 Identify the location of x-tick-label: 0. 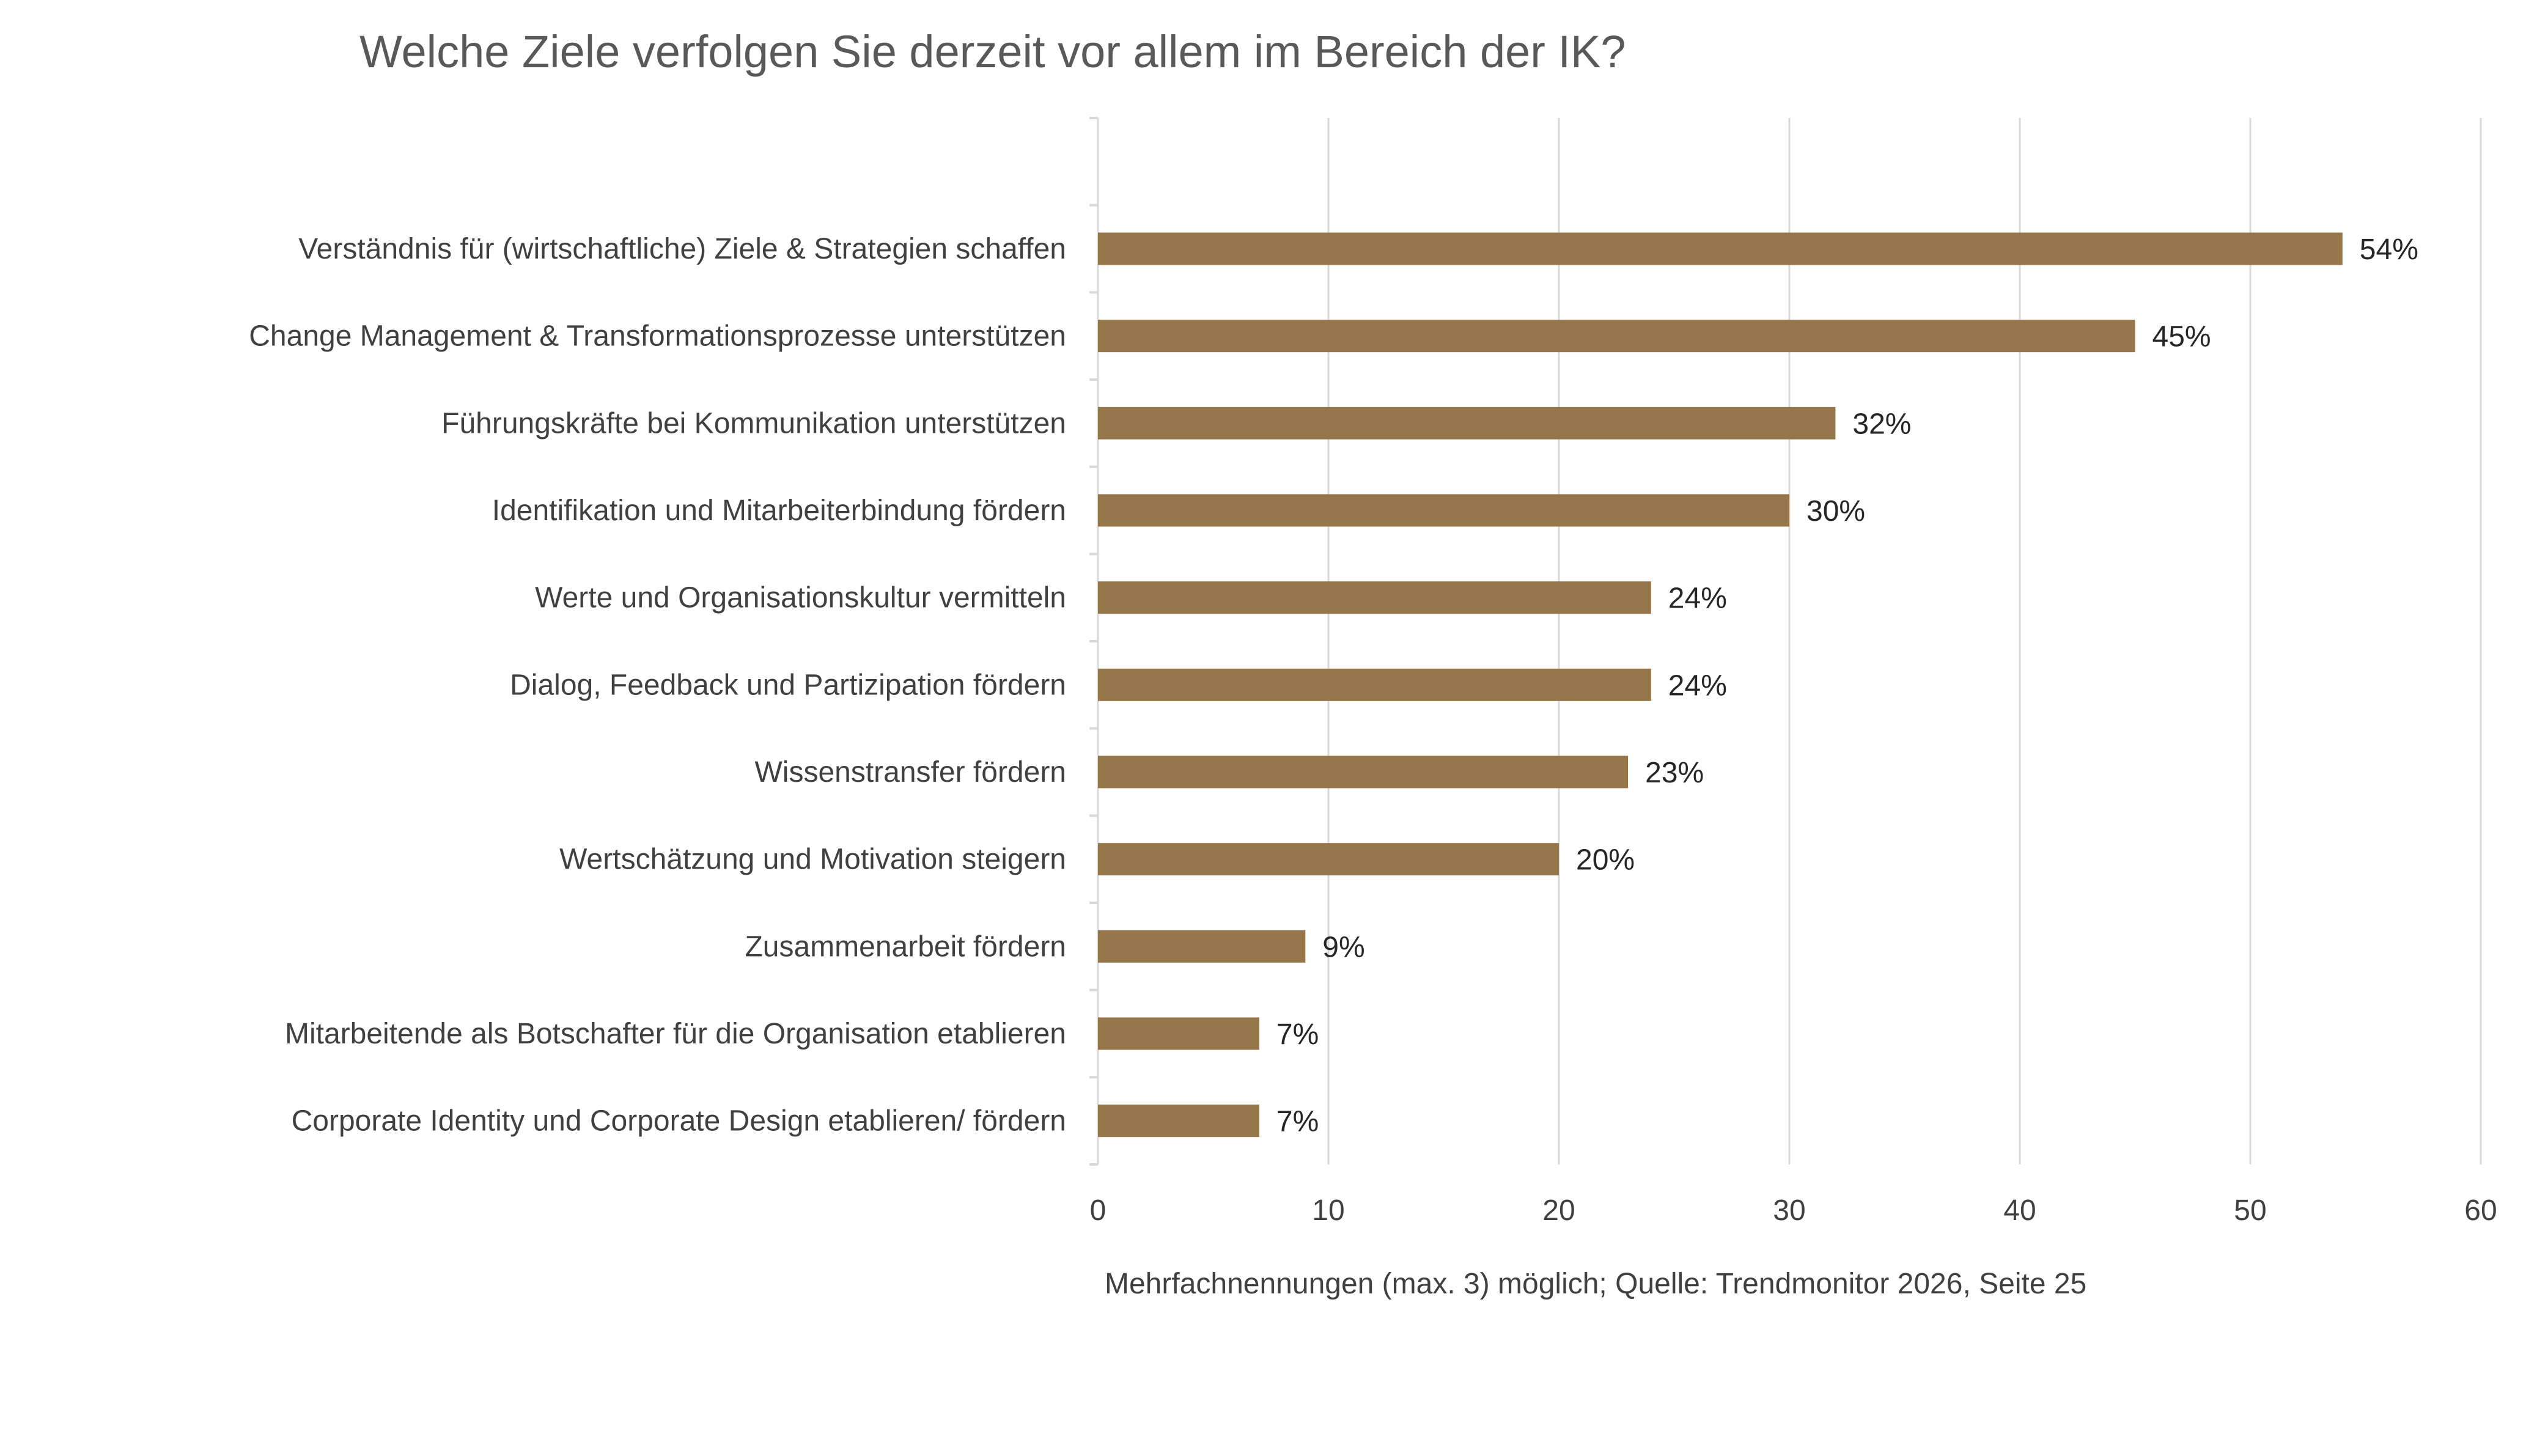
(1098, 1210).